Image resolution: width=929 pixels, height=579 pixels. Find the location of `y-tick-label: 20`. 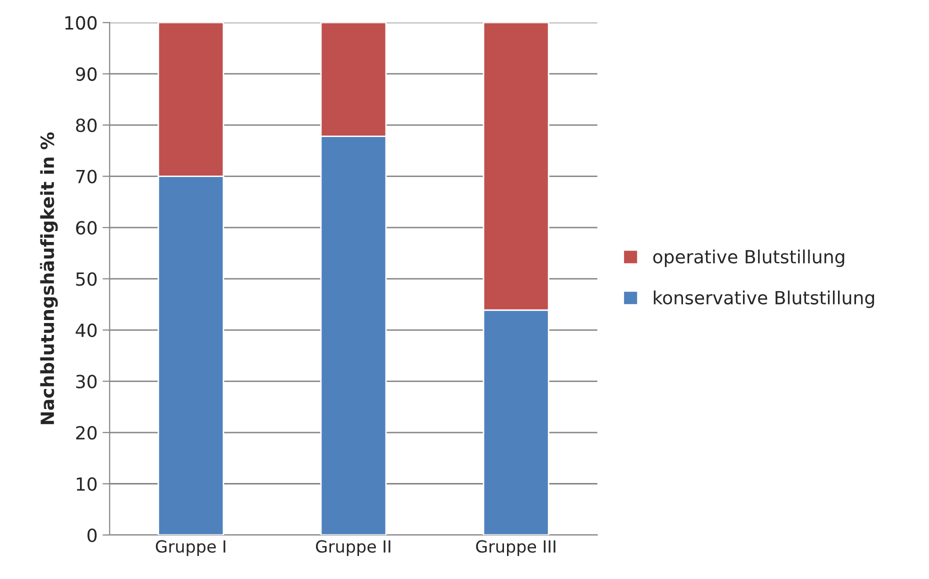

y-tick-label: 20 is located at coordinates (86, 433).